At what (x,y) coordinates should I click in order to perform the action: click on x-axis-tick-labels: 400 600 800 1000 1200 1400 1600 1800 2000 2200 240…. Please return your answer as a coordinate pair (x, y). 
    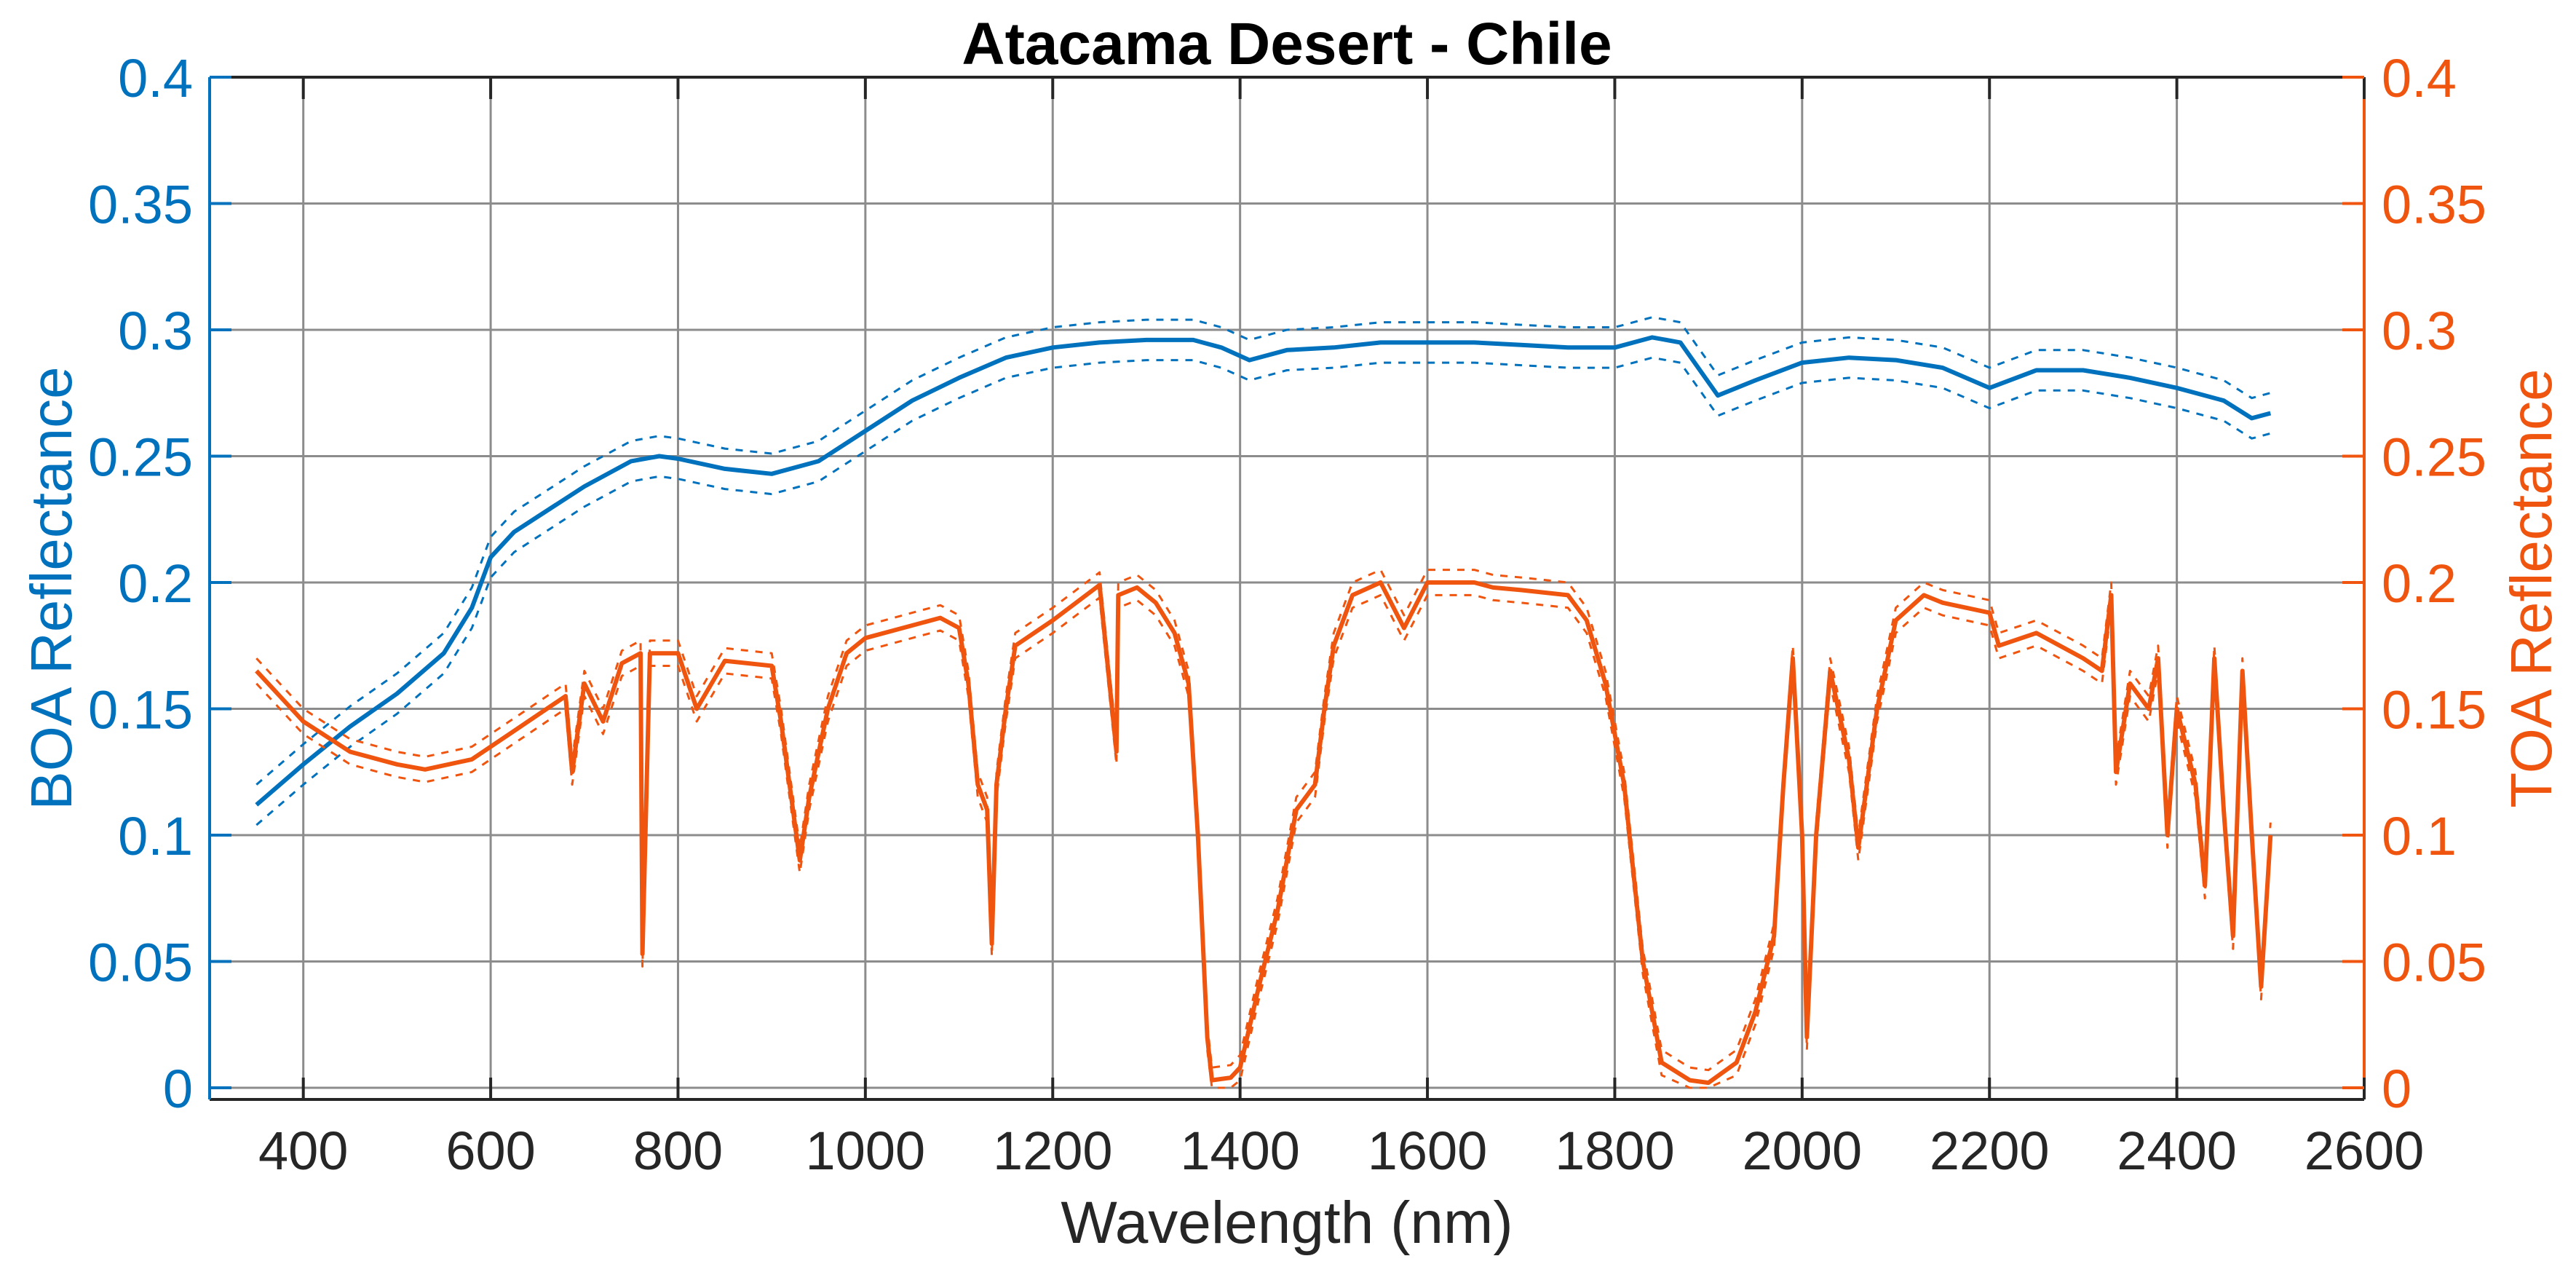
    Looking at the image, I should click on (1341, 1151).